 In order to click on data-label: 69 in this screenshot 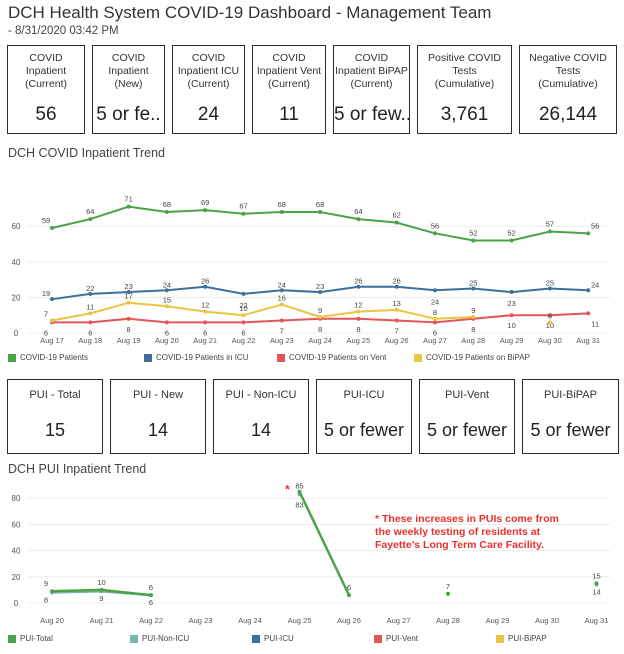, I will do `click(205, 202)`.